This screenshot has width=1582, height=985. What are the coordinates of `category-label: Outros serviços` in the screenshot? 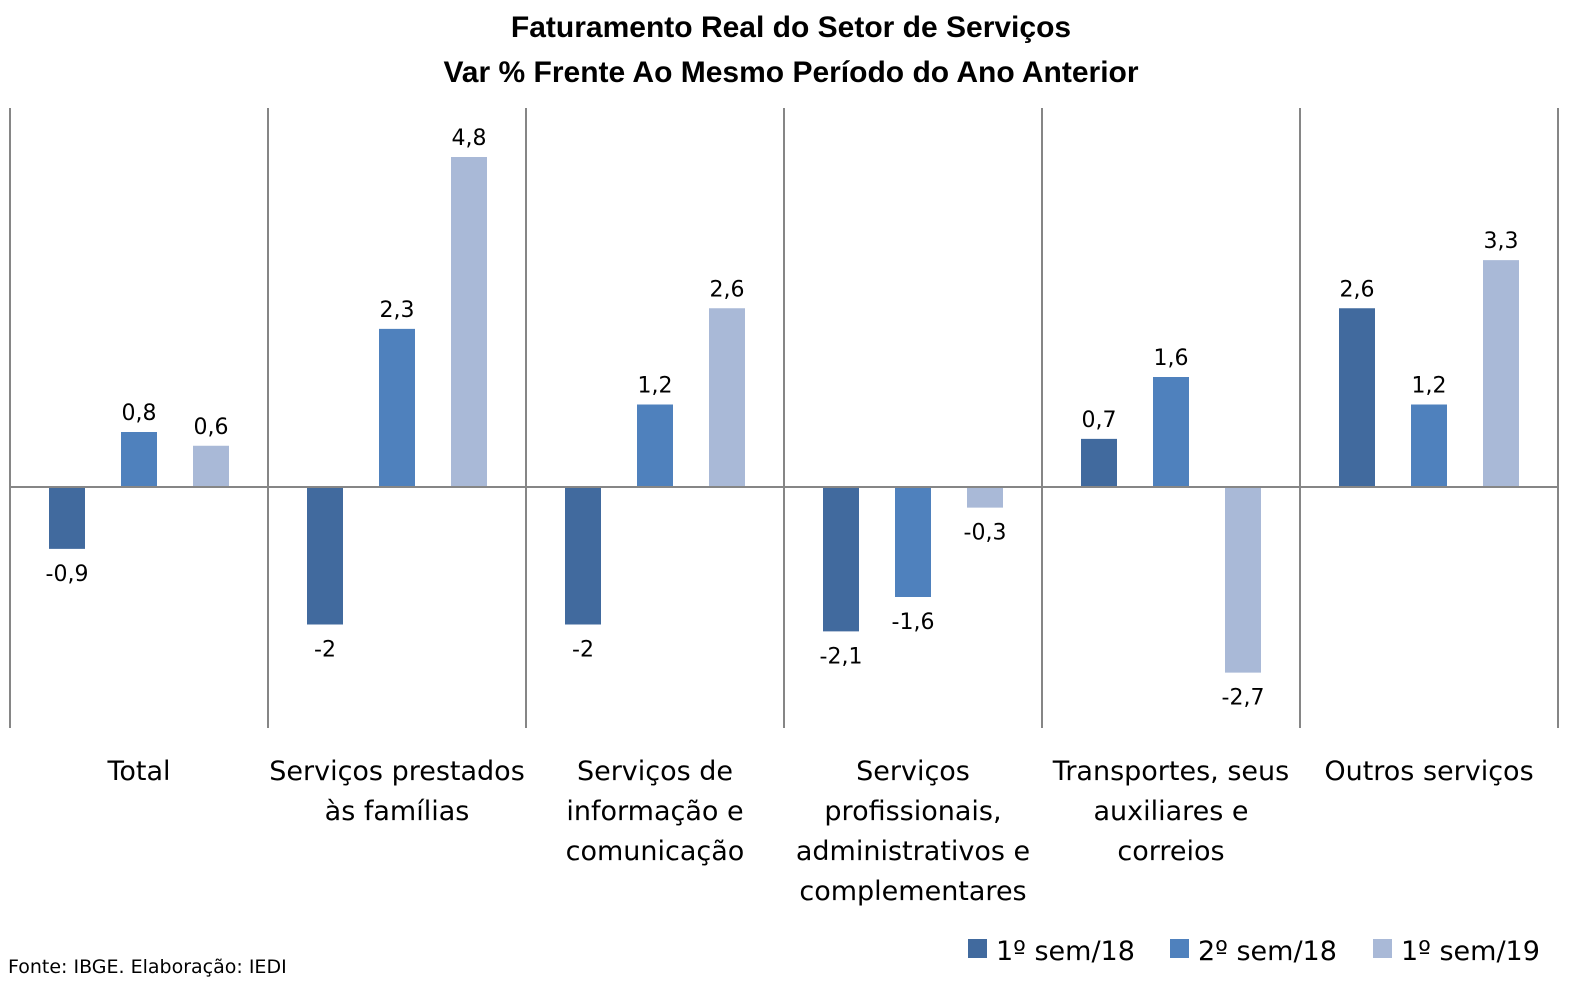 It's located at (1428, 771).